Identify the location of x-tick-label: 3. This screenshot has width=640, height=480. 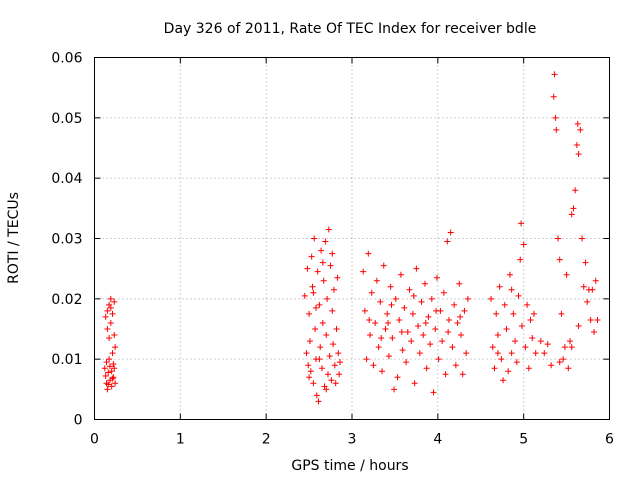
(352, 440).